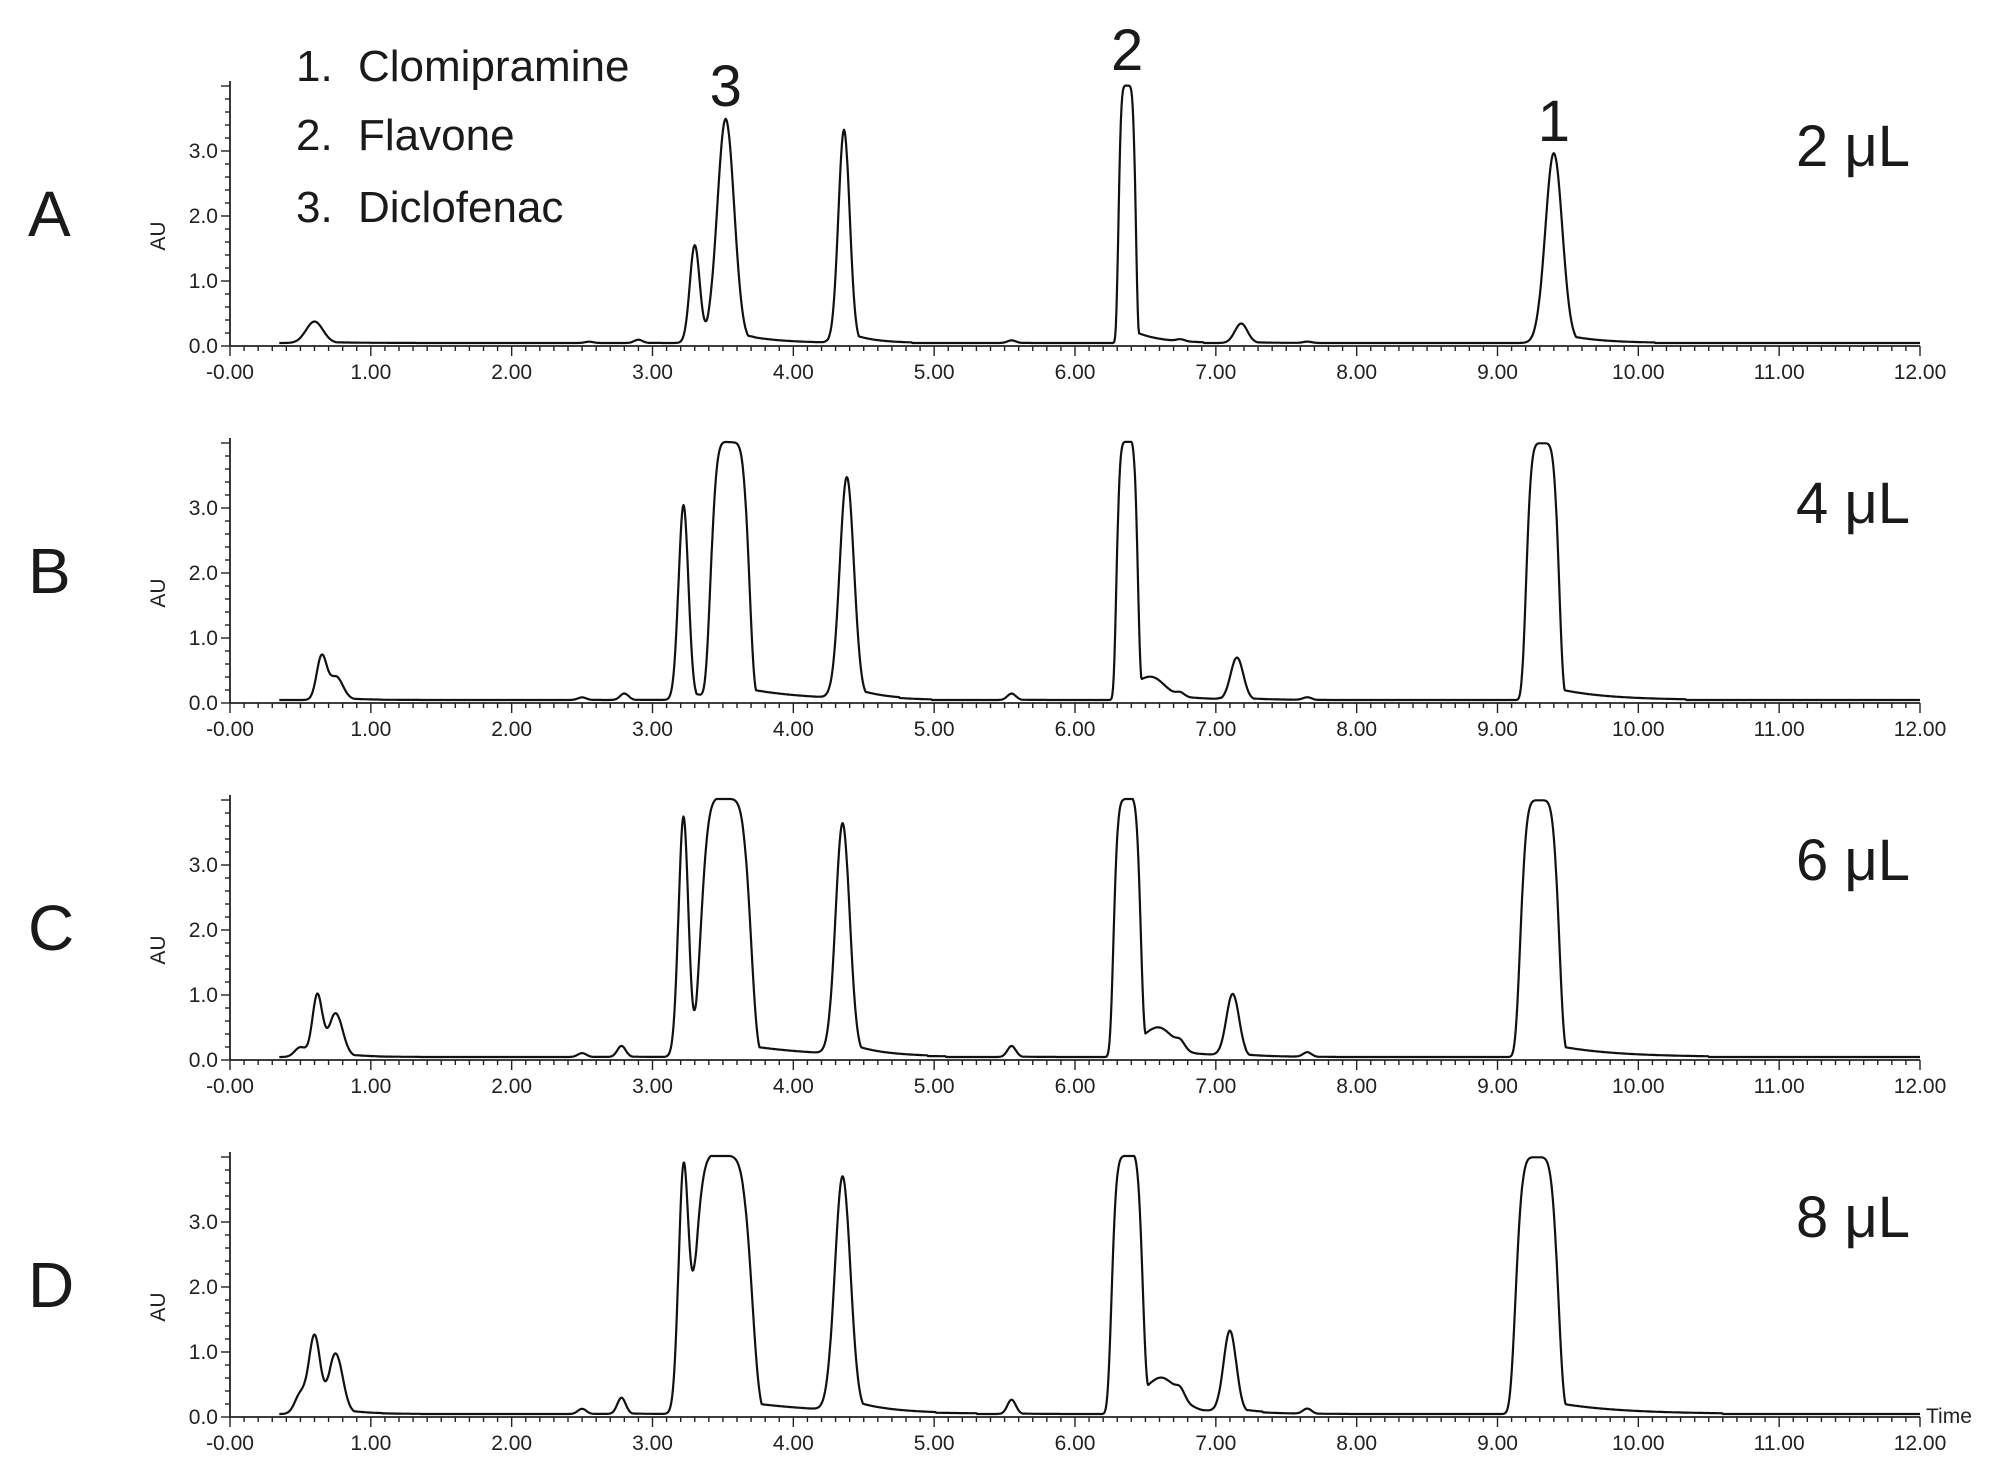  I want to click on injection-volume-label: 6 μL, so click(1853, 860).